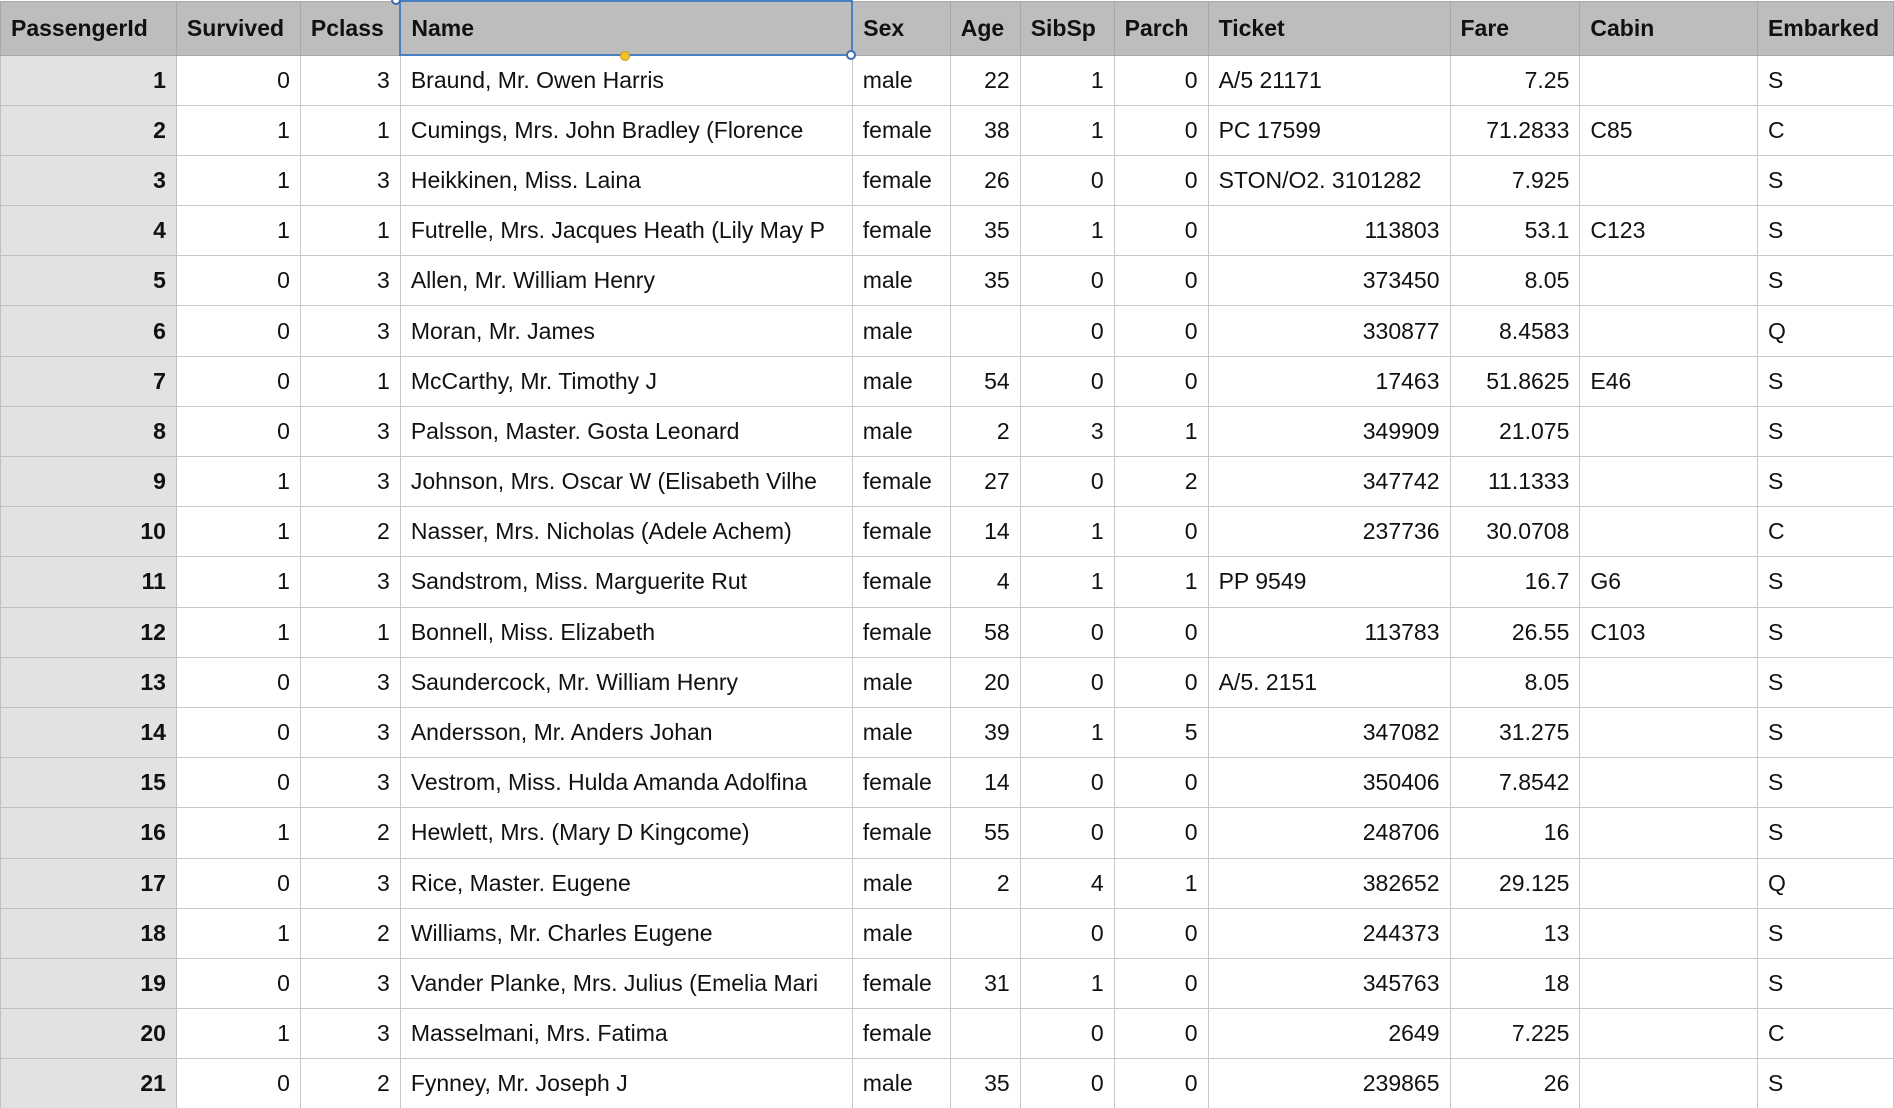 The height and width of the screenshot is (1108, 1894). What do you see at coordinates (88, 481) in the screenshot?
I see `row-header-cell: 9` at bounding box center [88, 481].